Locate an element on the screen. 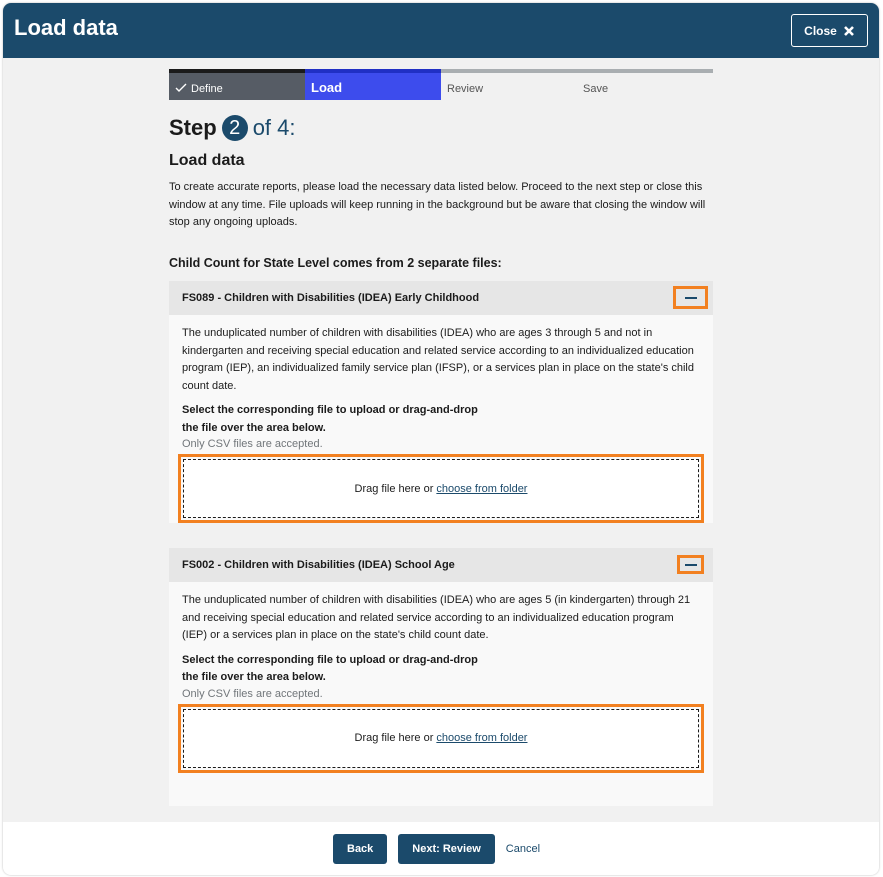 The height and width of the screenshot is (877, 883). step-label: Load is located at coordinates (327, 87).